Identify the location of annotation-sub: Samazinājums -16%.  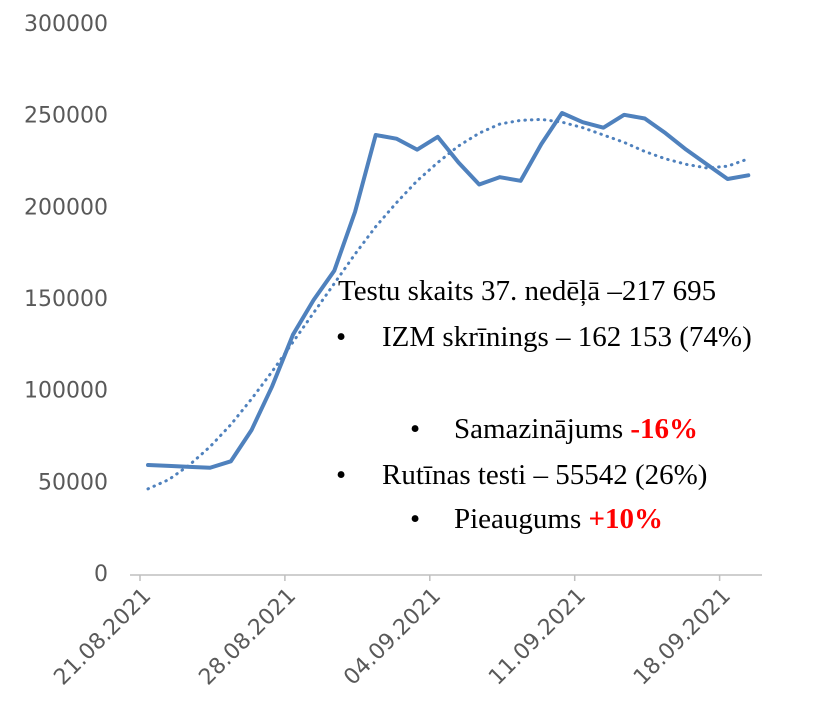
(576, 429).